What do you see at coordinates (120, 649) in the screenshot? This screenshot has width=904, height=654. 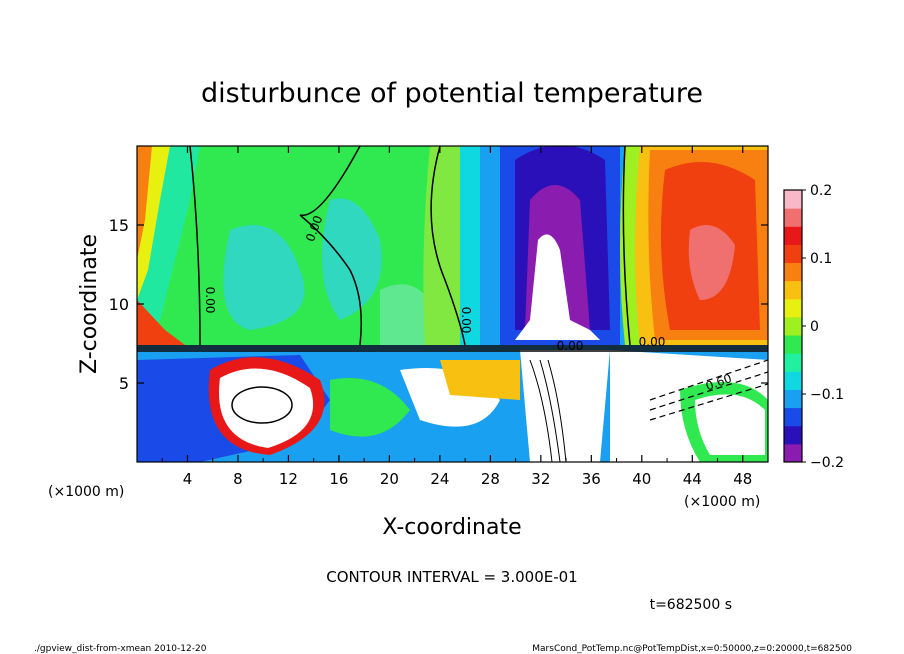 I see `footer-left: ./gpview_dist-from-xmean 2010-12-20` at bounding box center [120, 649].